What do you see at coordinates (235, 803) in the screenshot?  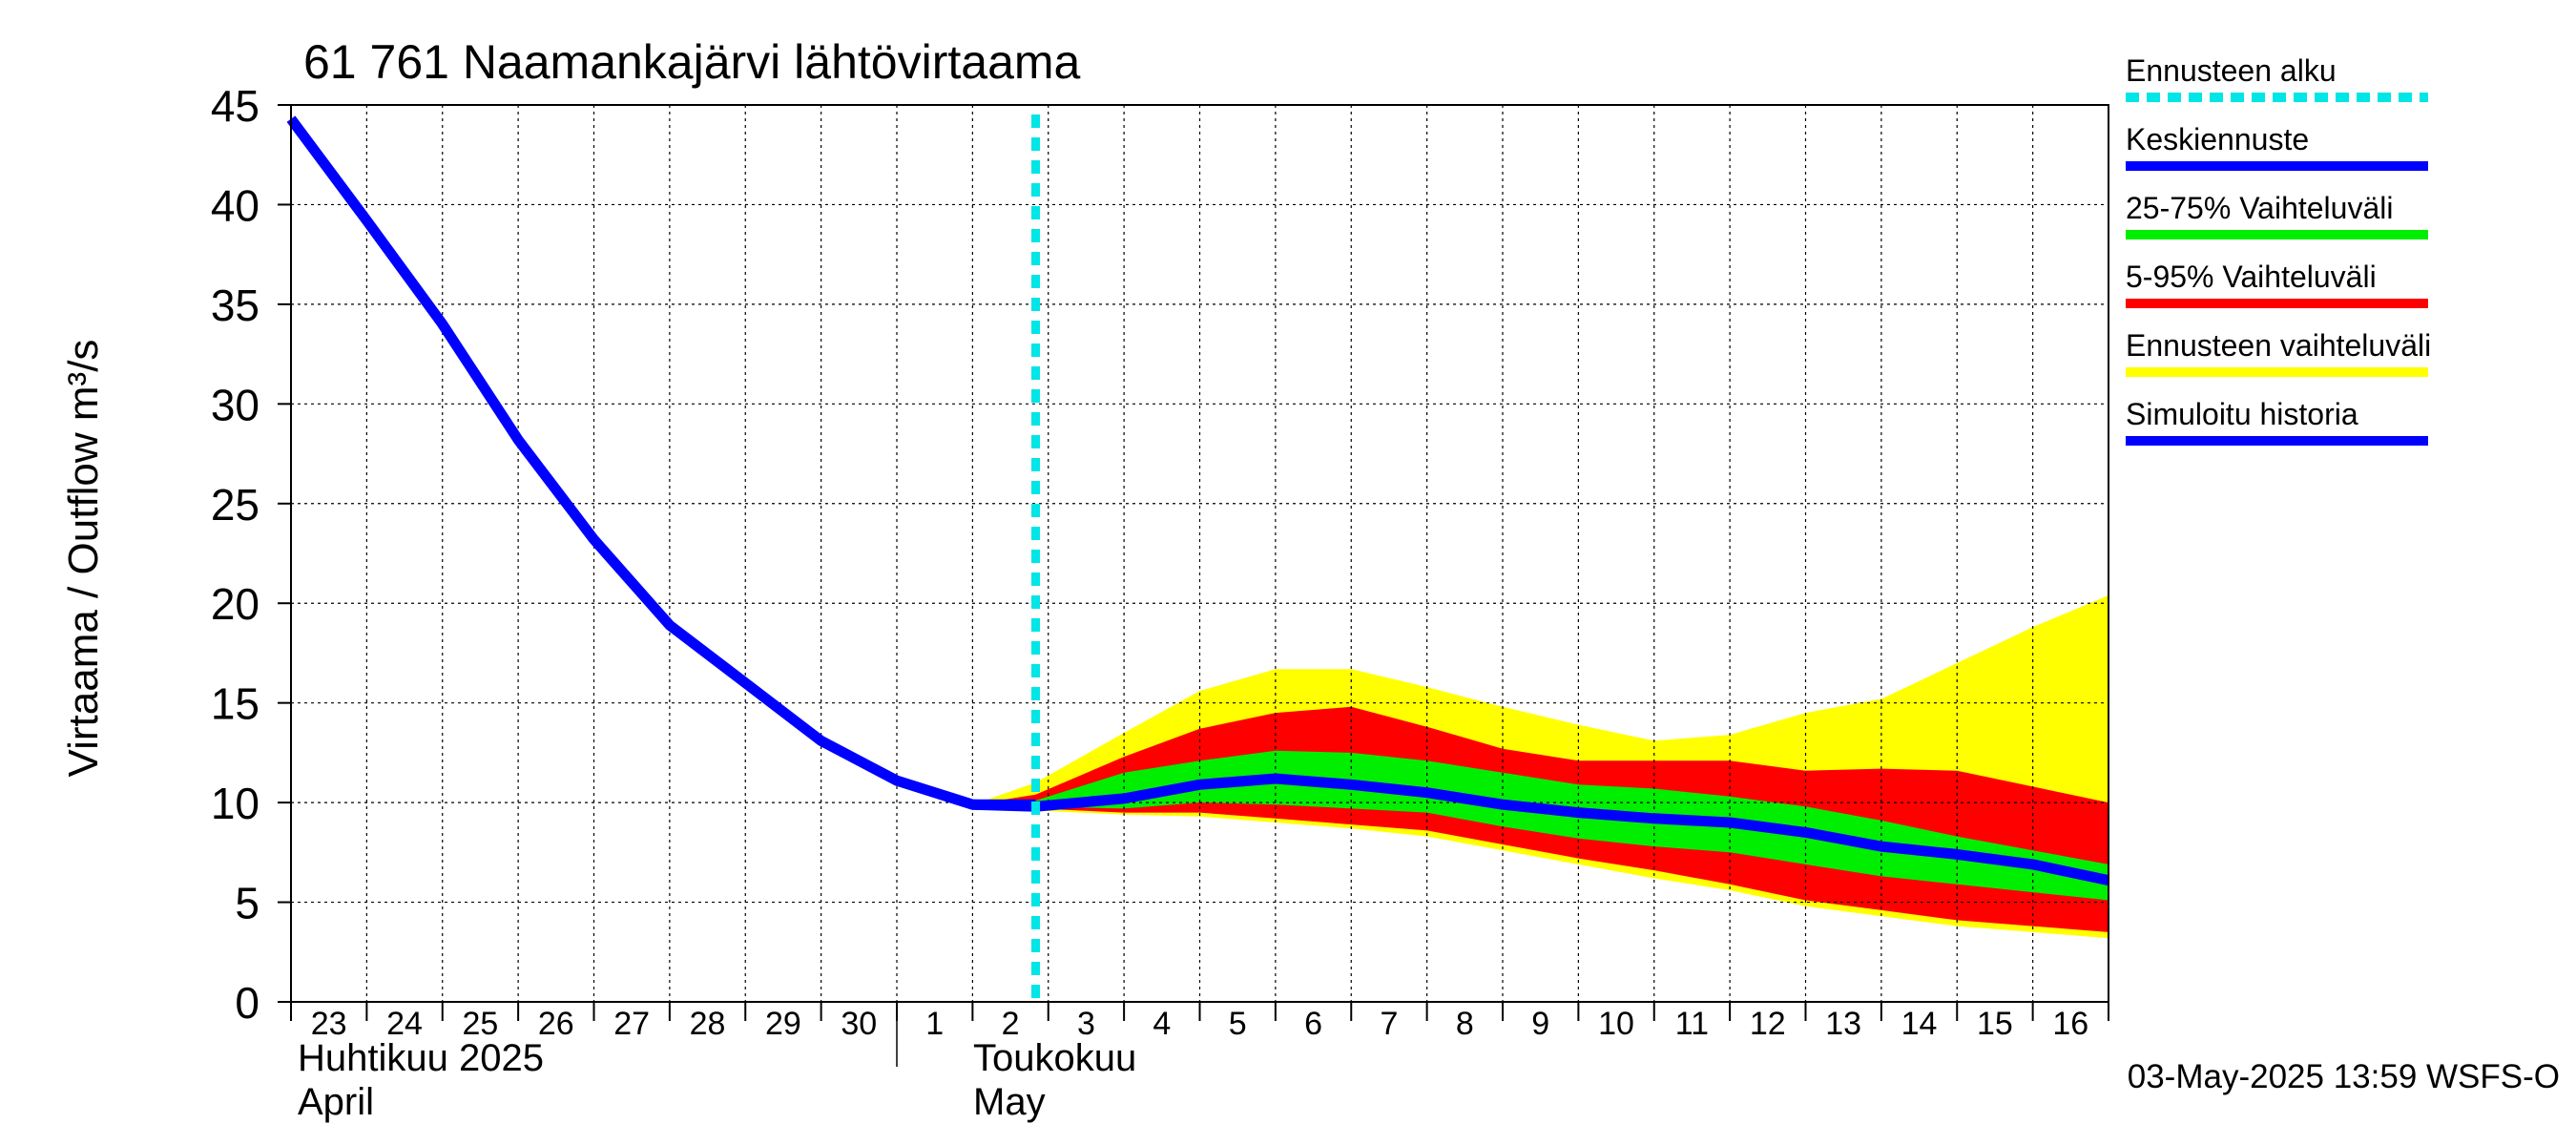 I see `y-tick-label: 10` at bounding box center [235, 803].